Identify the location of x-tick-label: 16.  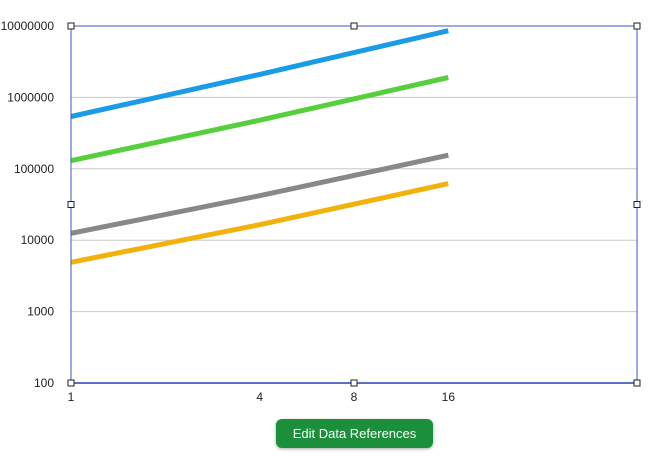
(449, 397).